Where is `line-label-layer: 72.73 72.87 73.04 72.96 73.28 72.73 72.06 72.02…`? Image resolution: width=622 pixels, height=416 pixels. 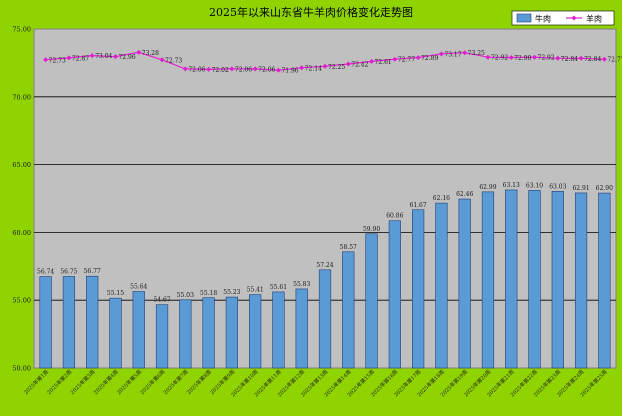
line-label-layer: 72.73 72.87 73.04 72.96 73.28 72.73 72.06 72.02… is located at coordinates (335, 62).